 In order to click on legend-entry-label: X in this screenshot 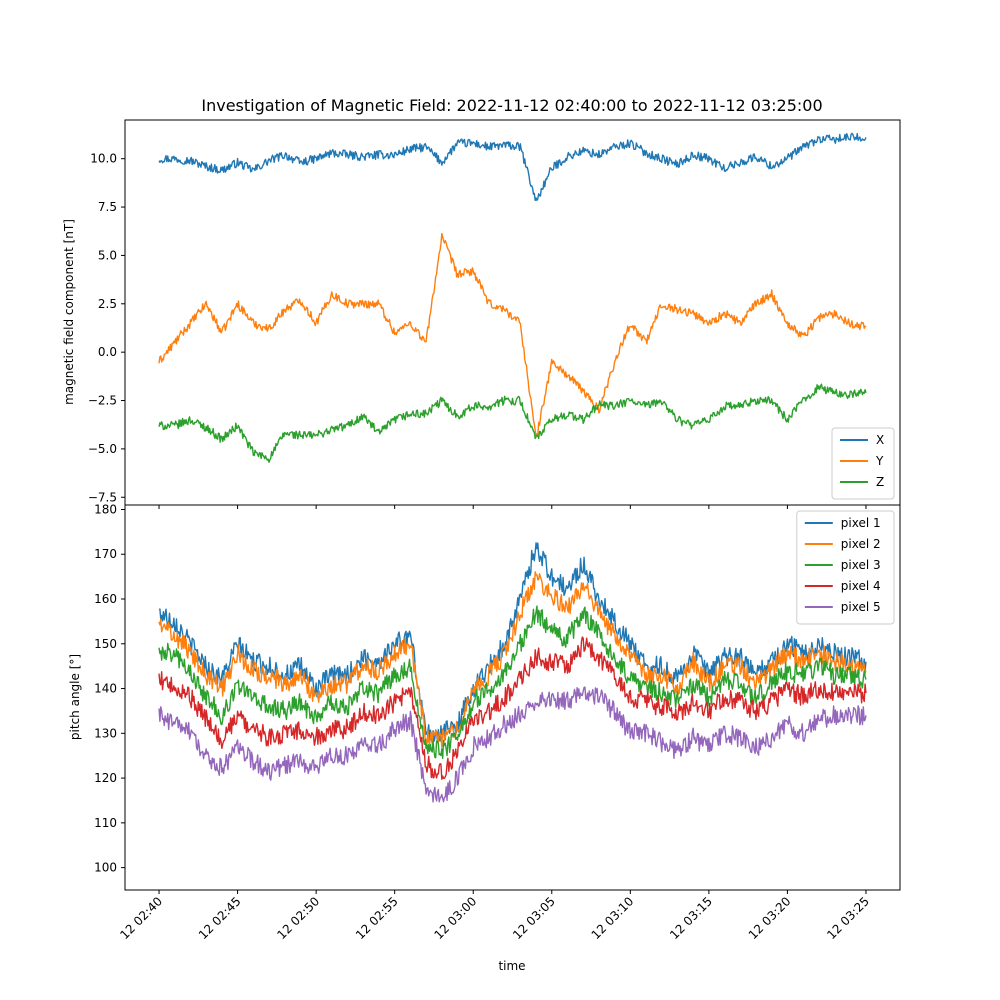, I will do `click(880, 440)`.